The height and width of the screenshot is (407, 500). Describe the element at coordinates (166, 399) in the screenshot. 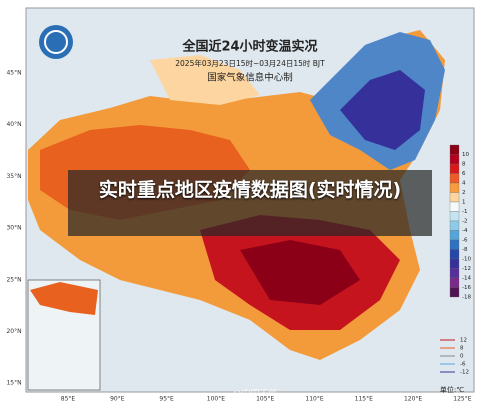

I see `longitude-label: 95°E` at that location.